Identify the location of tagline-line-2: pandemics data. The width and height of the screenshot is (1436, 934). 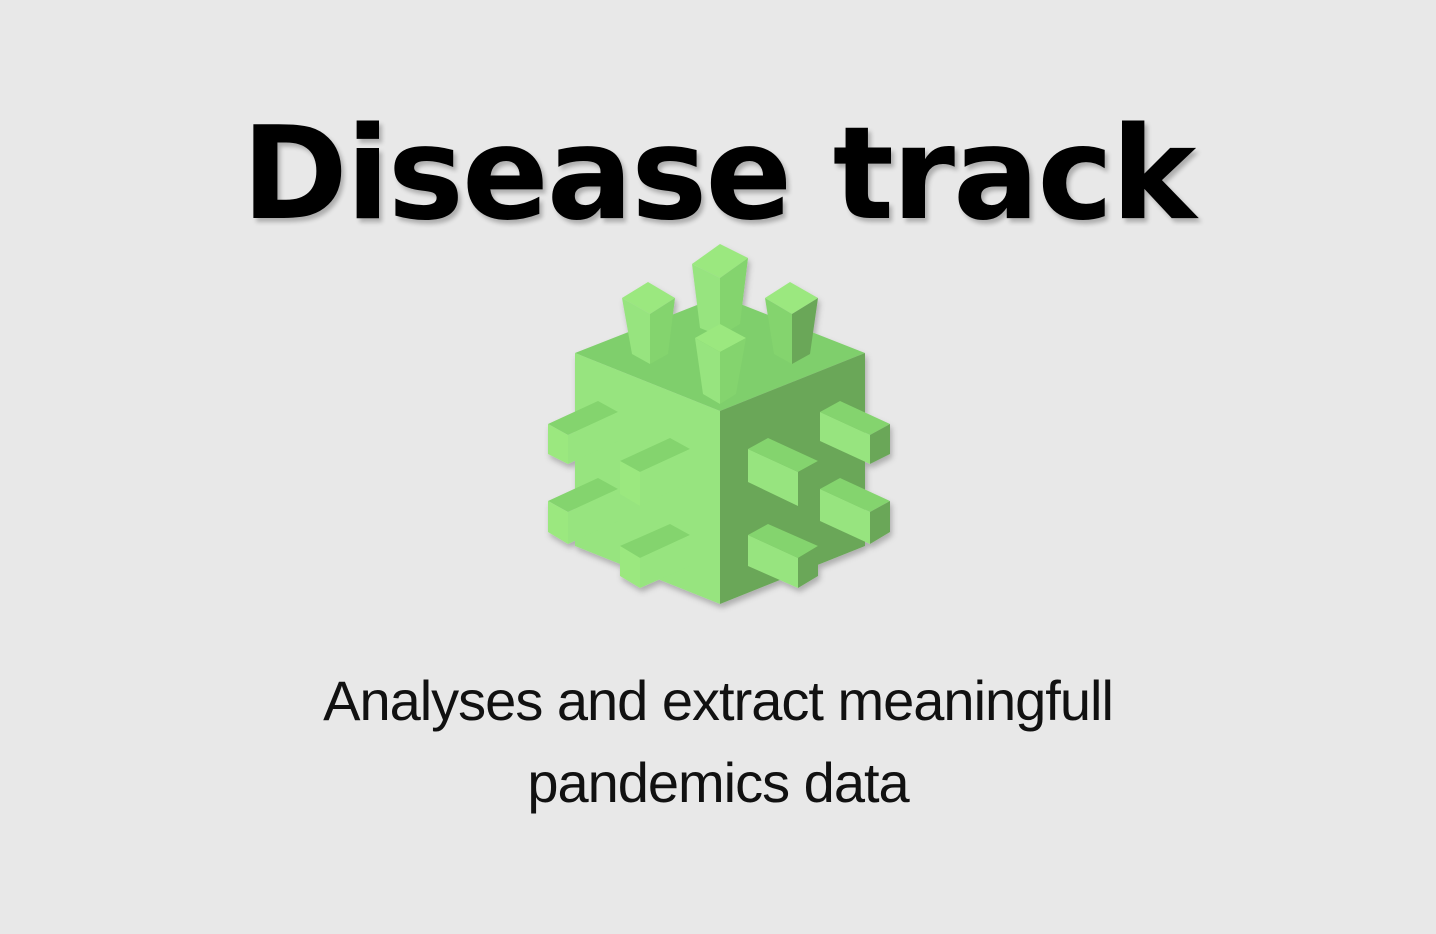
(718, 782).